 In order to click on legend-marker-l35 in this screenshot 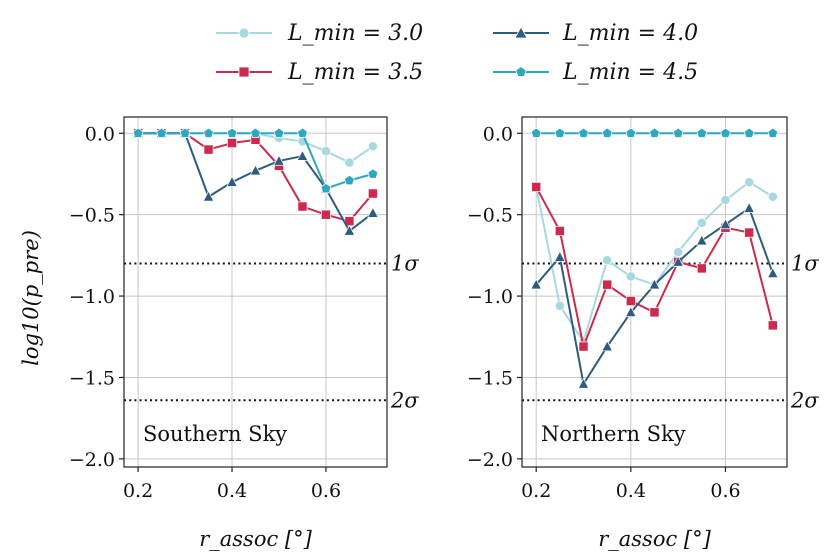, I will do `click(244, 72)`.